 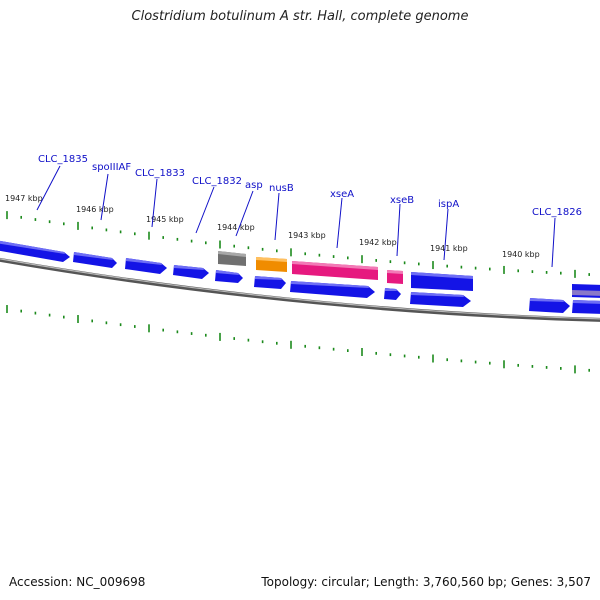 I want to click on gene-feature-row2-g, so click(x=549, y=305).